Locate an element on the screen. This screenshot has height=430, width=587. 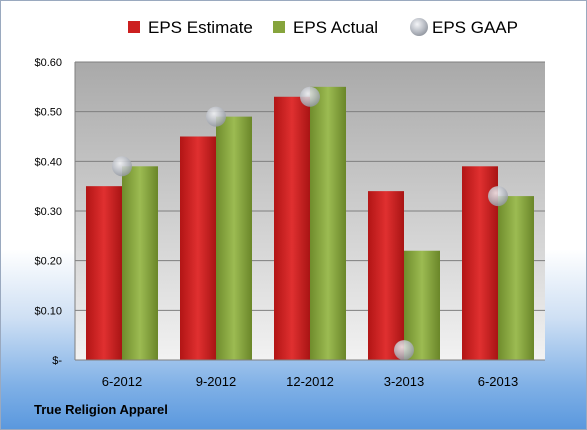
y-tick-label: $0.10 is located at coordinates (48, 311).